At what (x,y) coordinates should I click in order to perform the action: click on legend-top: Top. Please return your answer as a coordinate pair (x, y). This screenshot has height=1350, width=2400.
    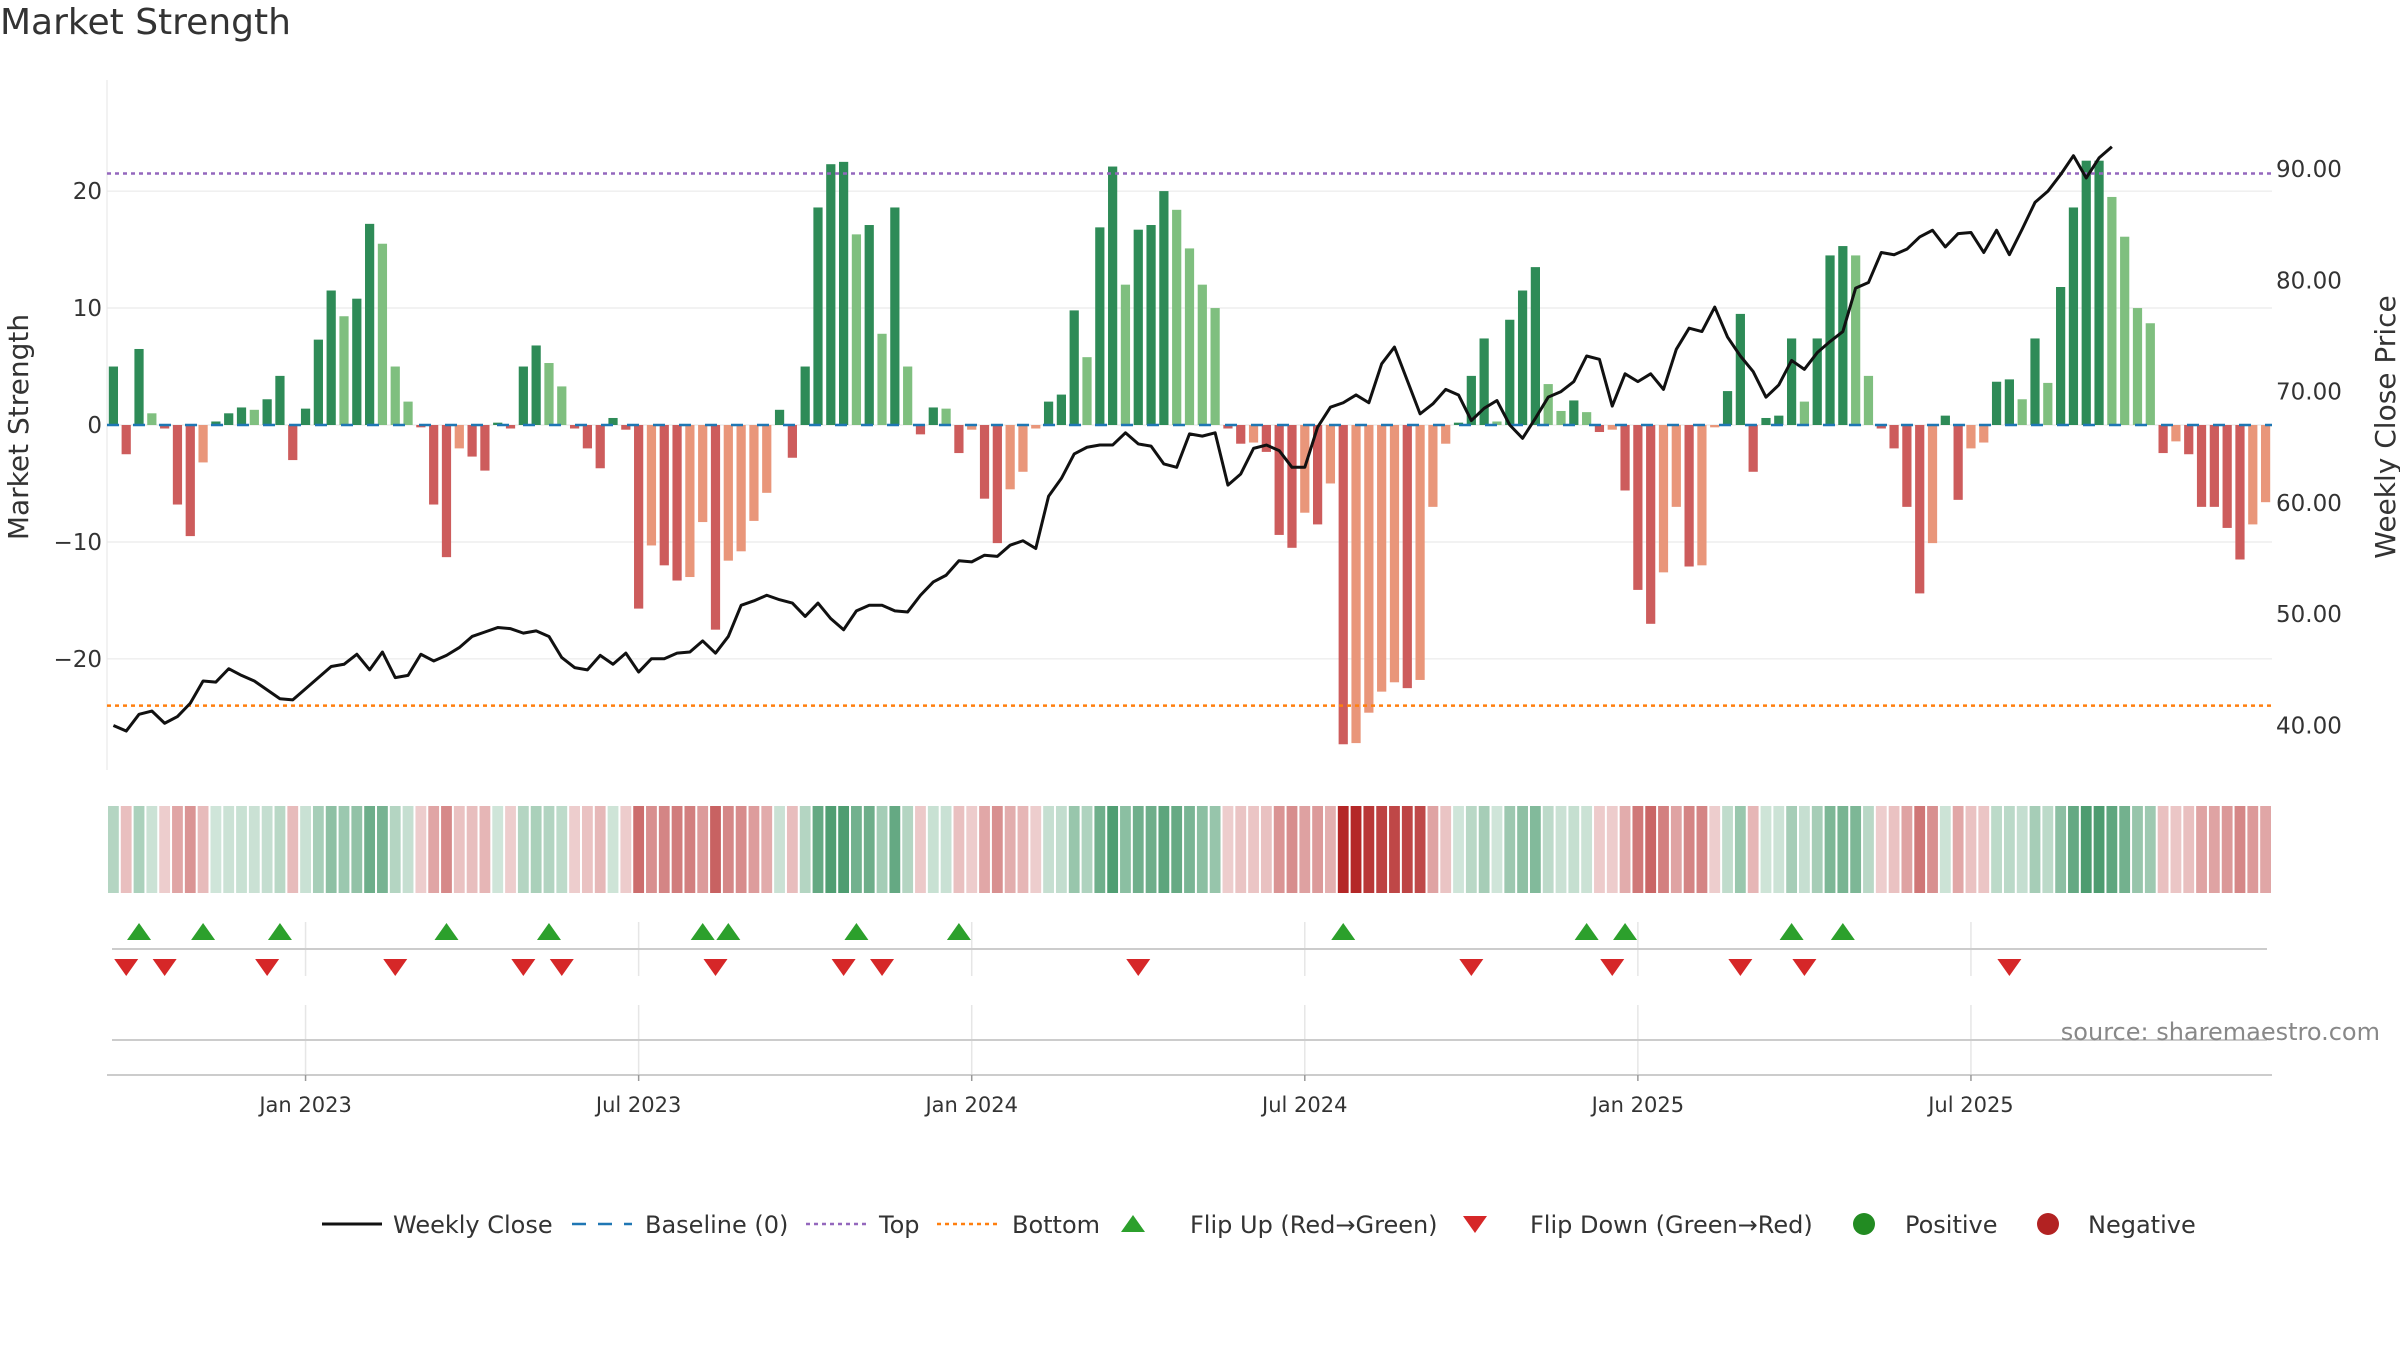
    Looking at the image, I should click on (863, 1225).